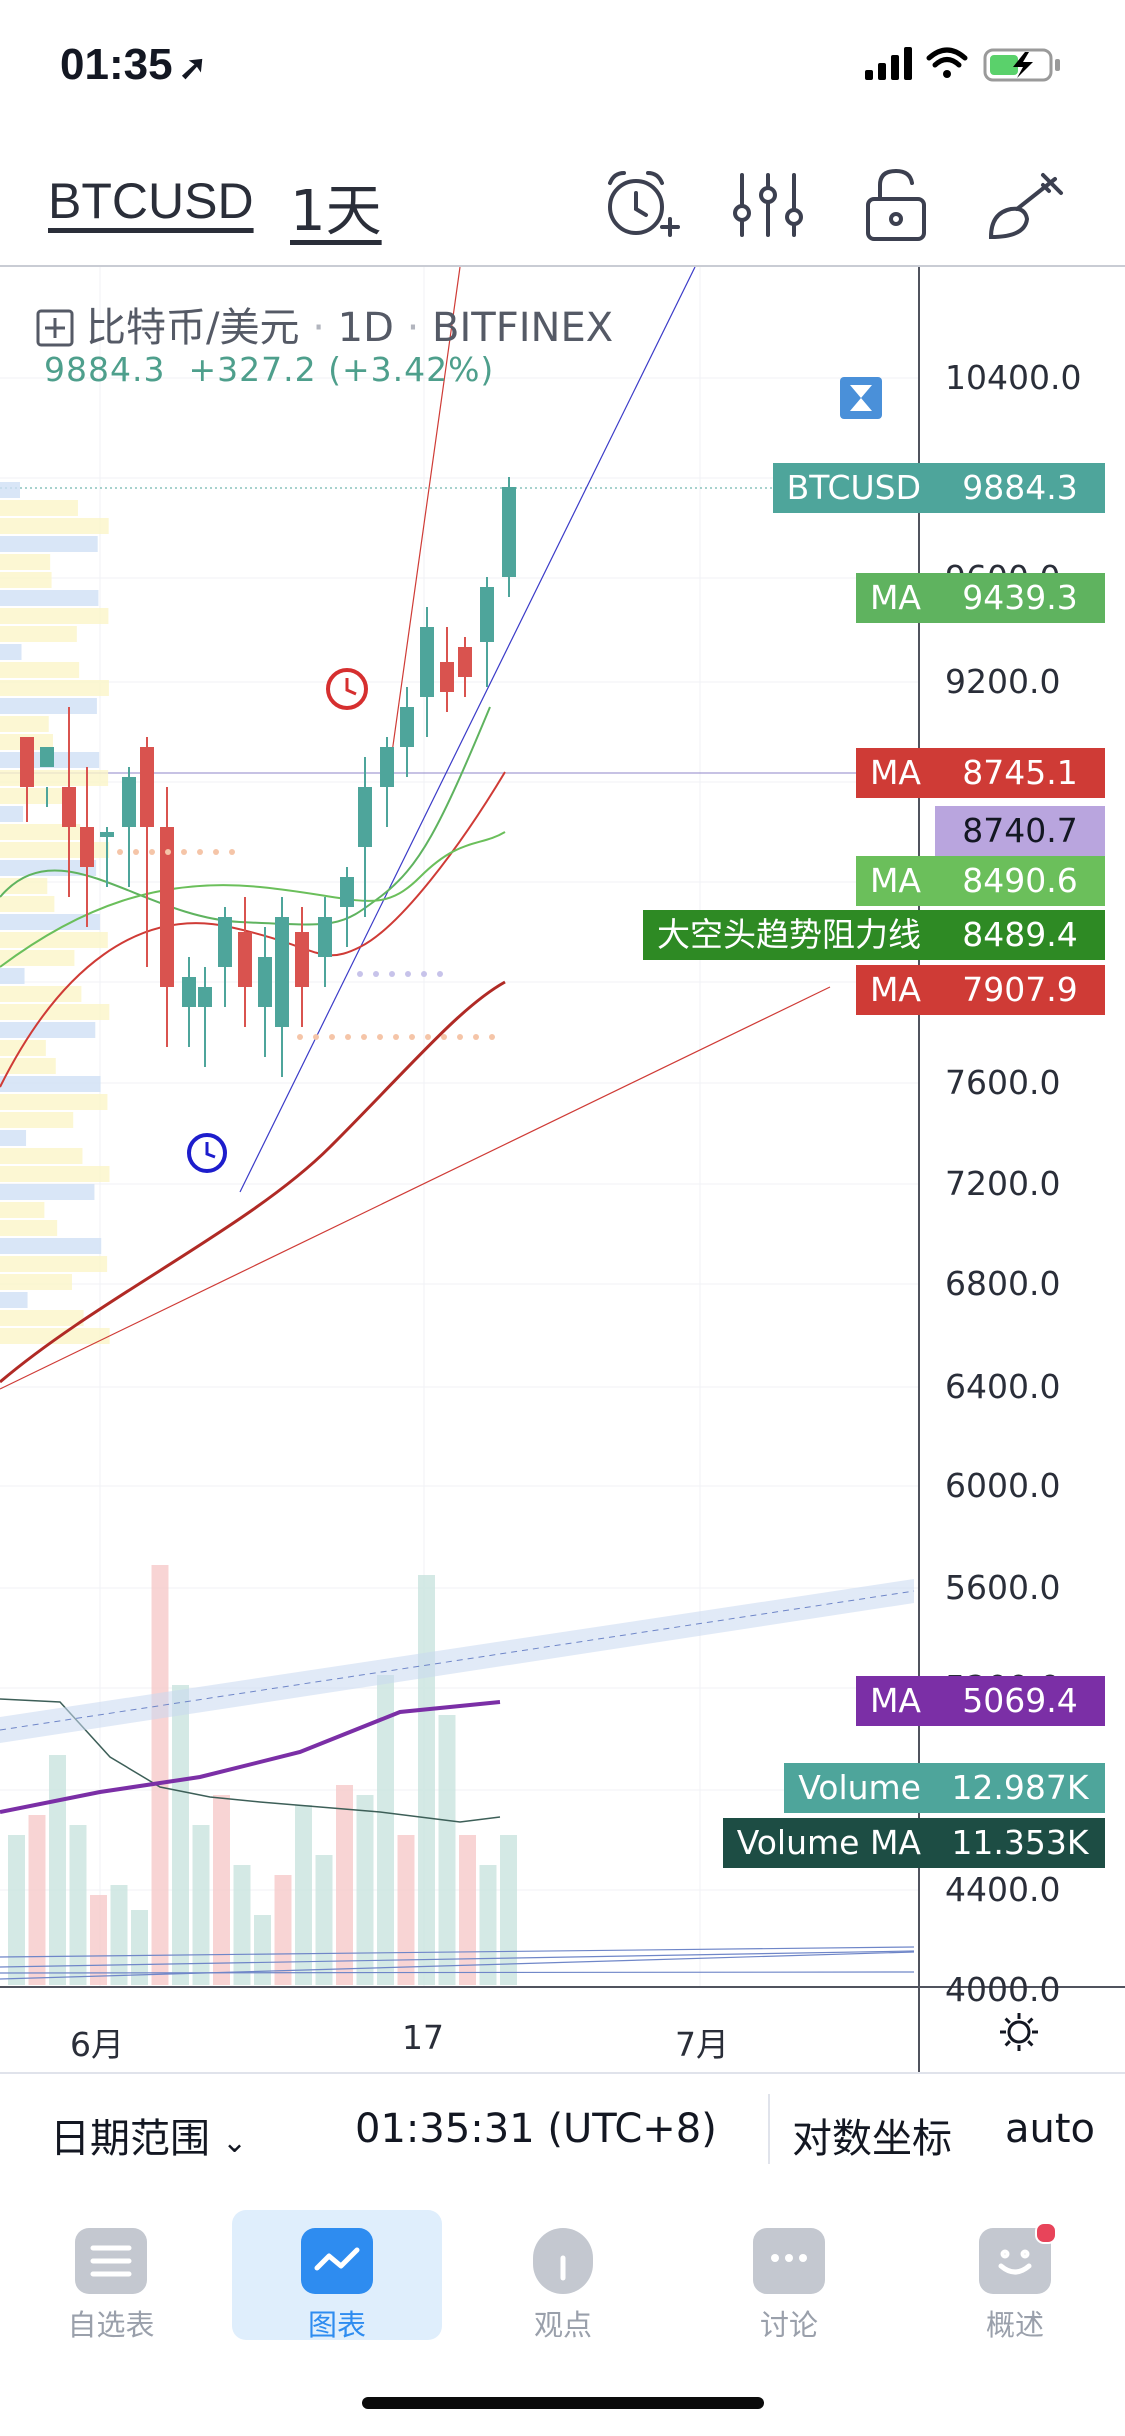 This screenshot has width=1125, height=2436. I want to click on battery-charging-icon, so click(1021, 65).